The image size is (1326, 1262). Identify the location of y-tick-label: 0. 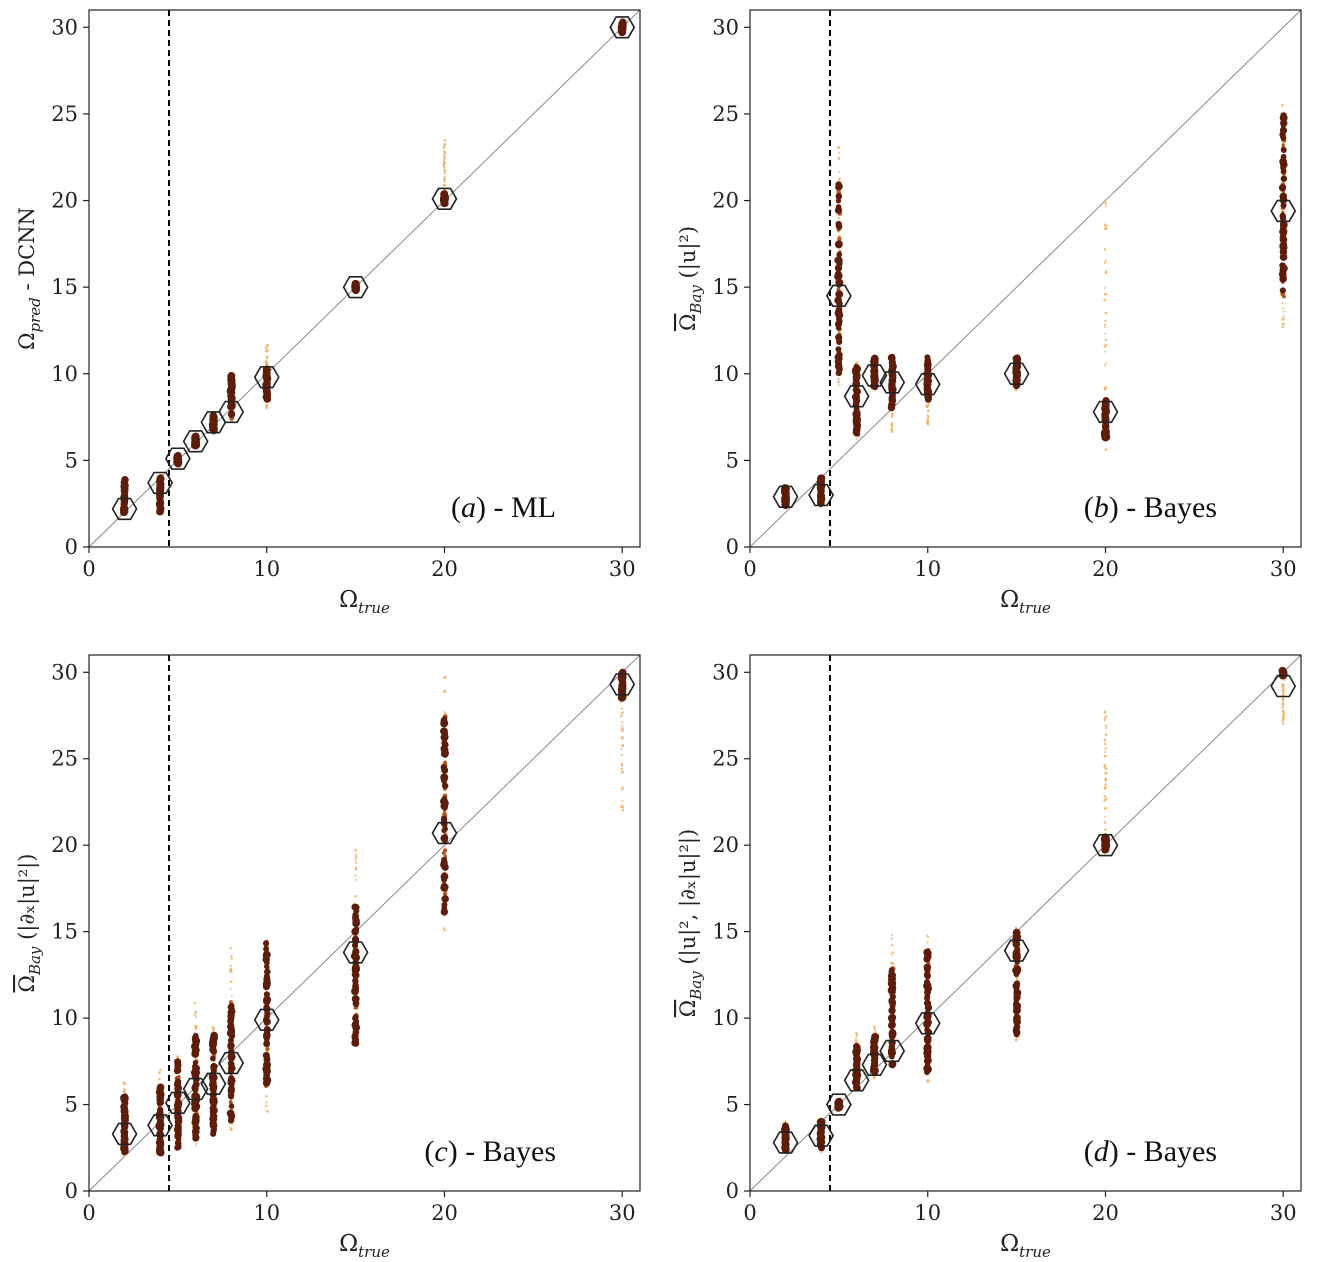
(71, 1191).